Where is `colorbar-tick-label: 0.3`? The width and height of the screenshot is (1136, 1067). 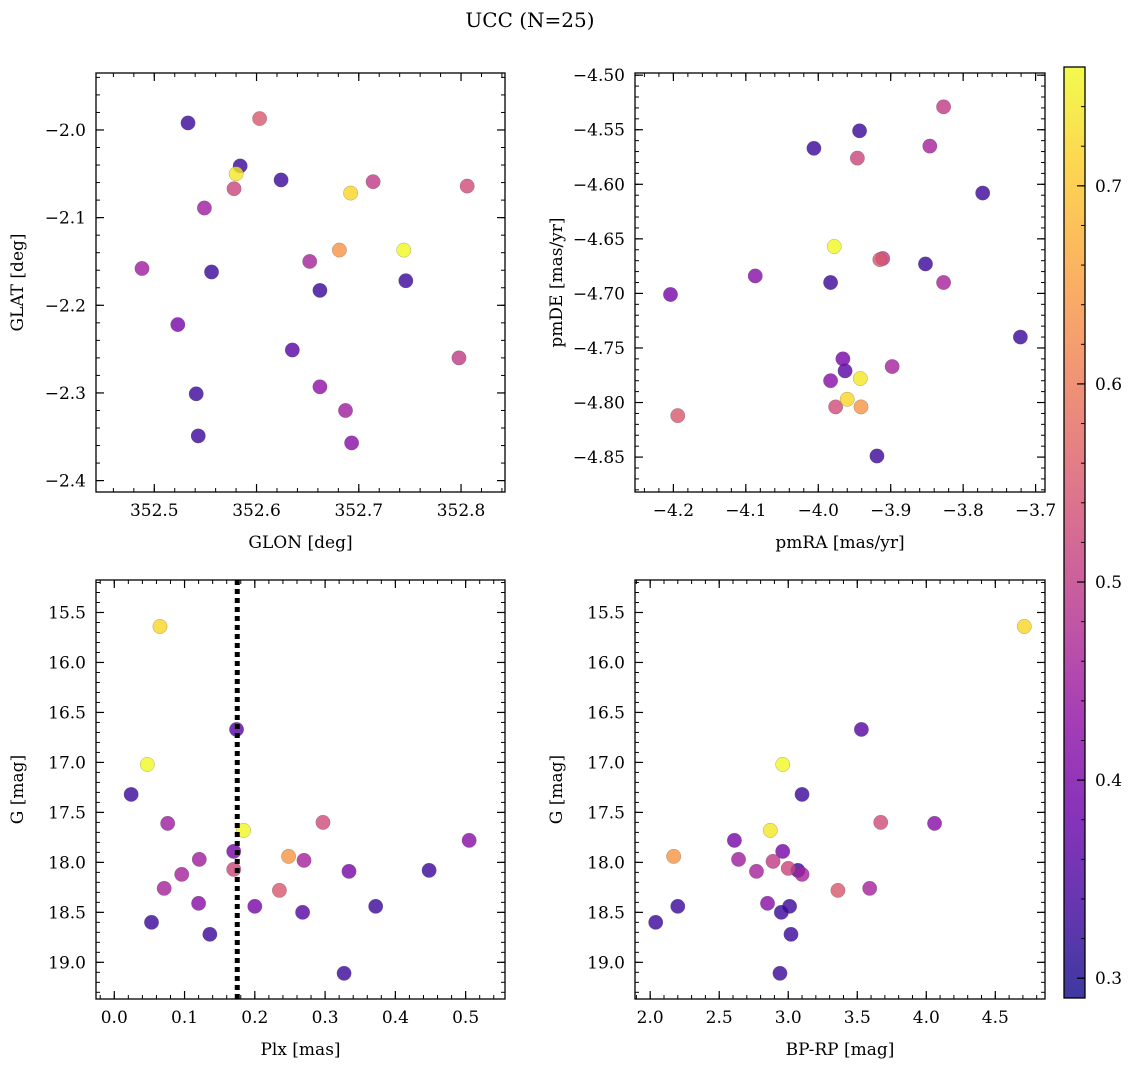 colorbar-tick-label: 0.3 is located at coordinates (1108, 979).